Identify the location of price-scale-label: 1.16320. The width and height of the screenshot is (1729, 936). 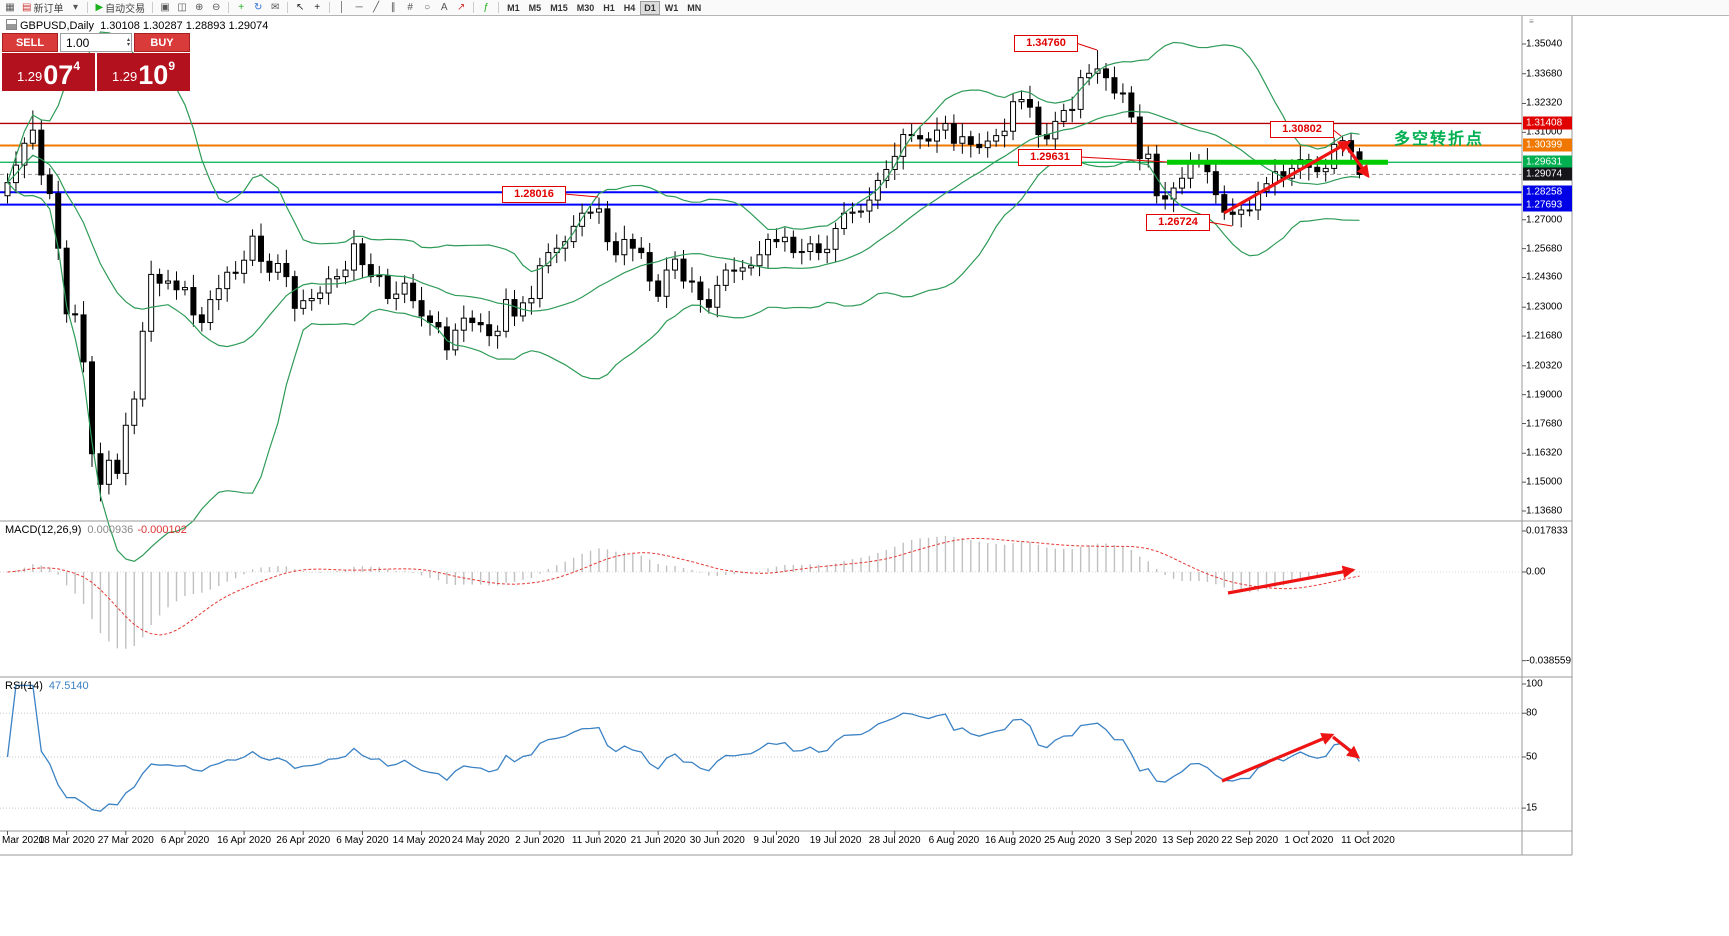
(1544, 453).